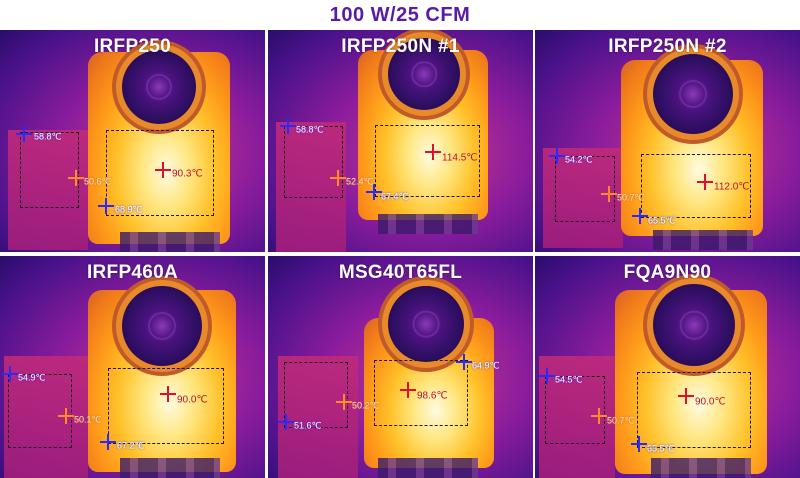  Describe the element at coordinates (131, 445) in the screenshot. I see `point-temp-bottom: 67.2℃` at that location.